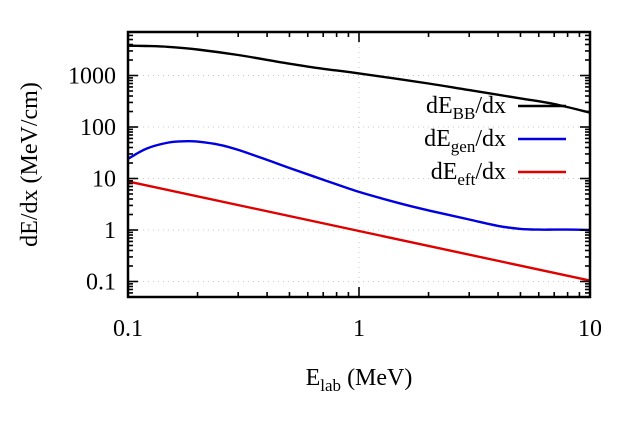 The image size is (634, 421). I want to click on legend-label-bb: dEBB/dx, so click(466, 108).